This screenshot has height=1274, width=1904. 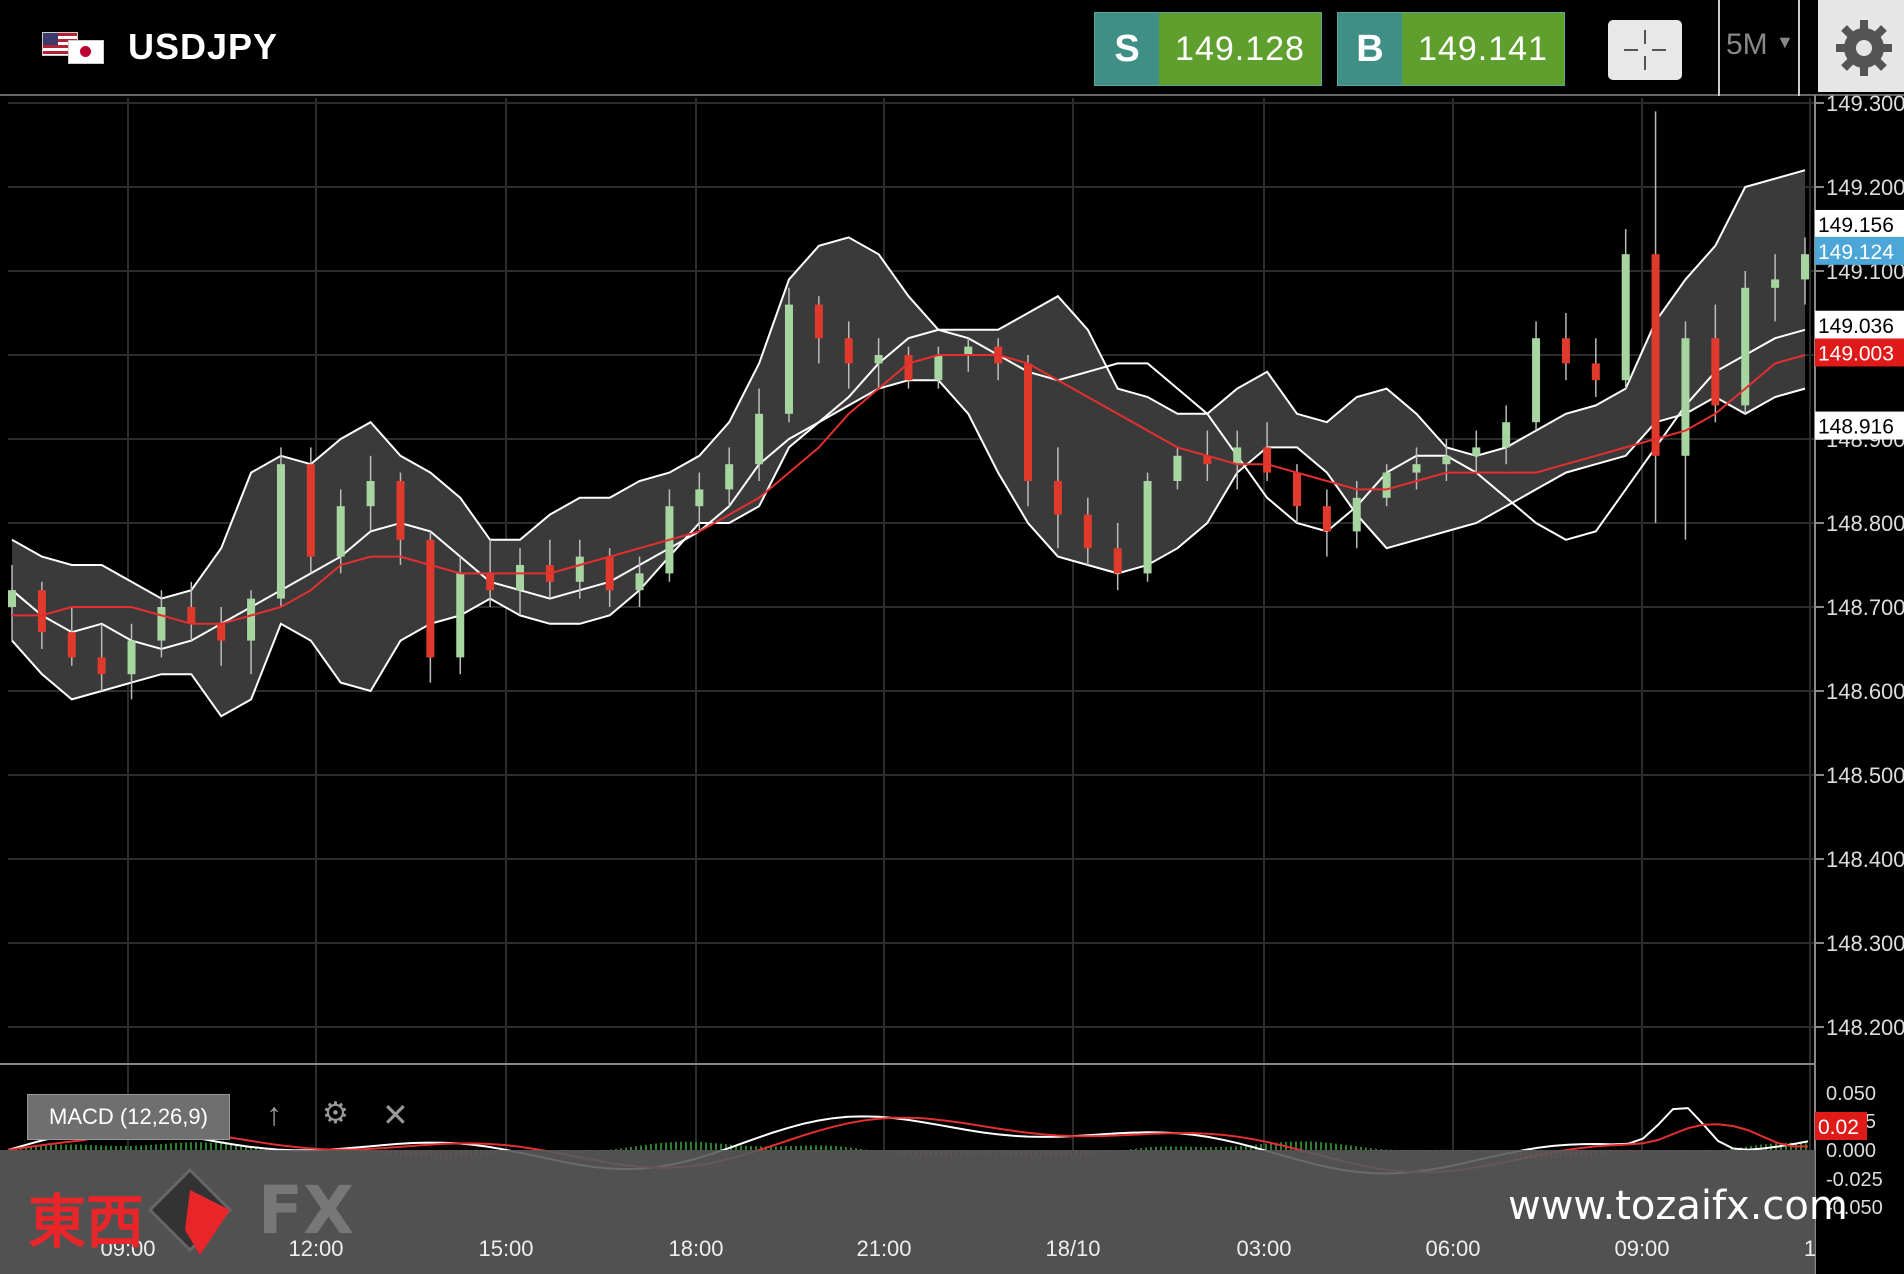 What do you see at coordinates (128, 1117) in the screenshot?
I see `macd-indicator-label: MACD (12,26,9)` at bounding box center [128, 1117].